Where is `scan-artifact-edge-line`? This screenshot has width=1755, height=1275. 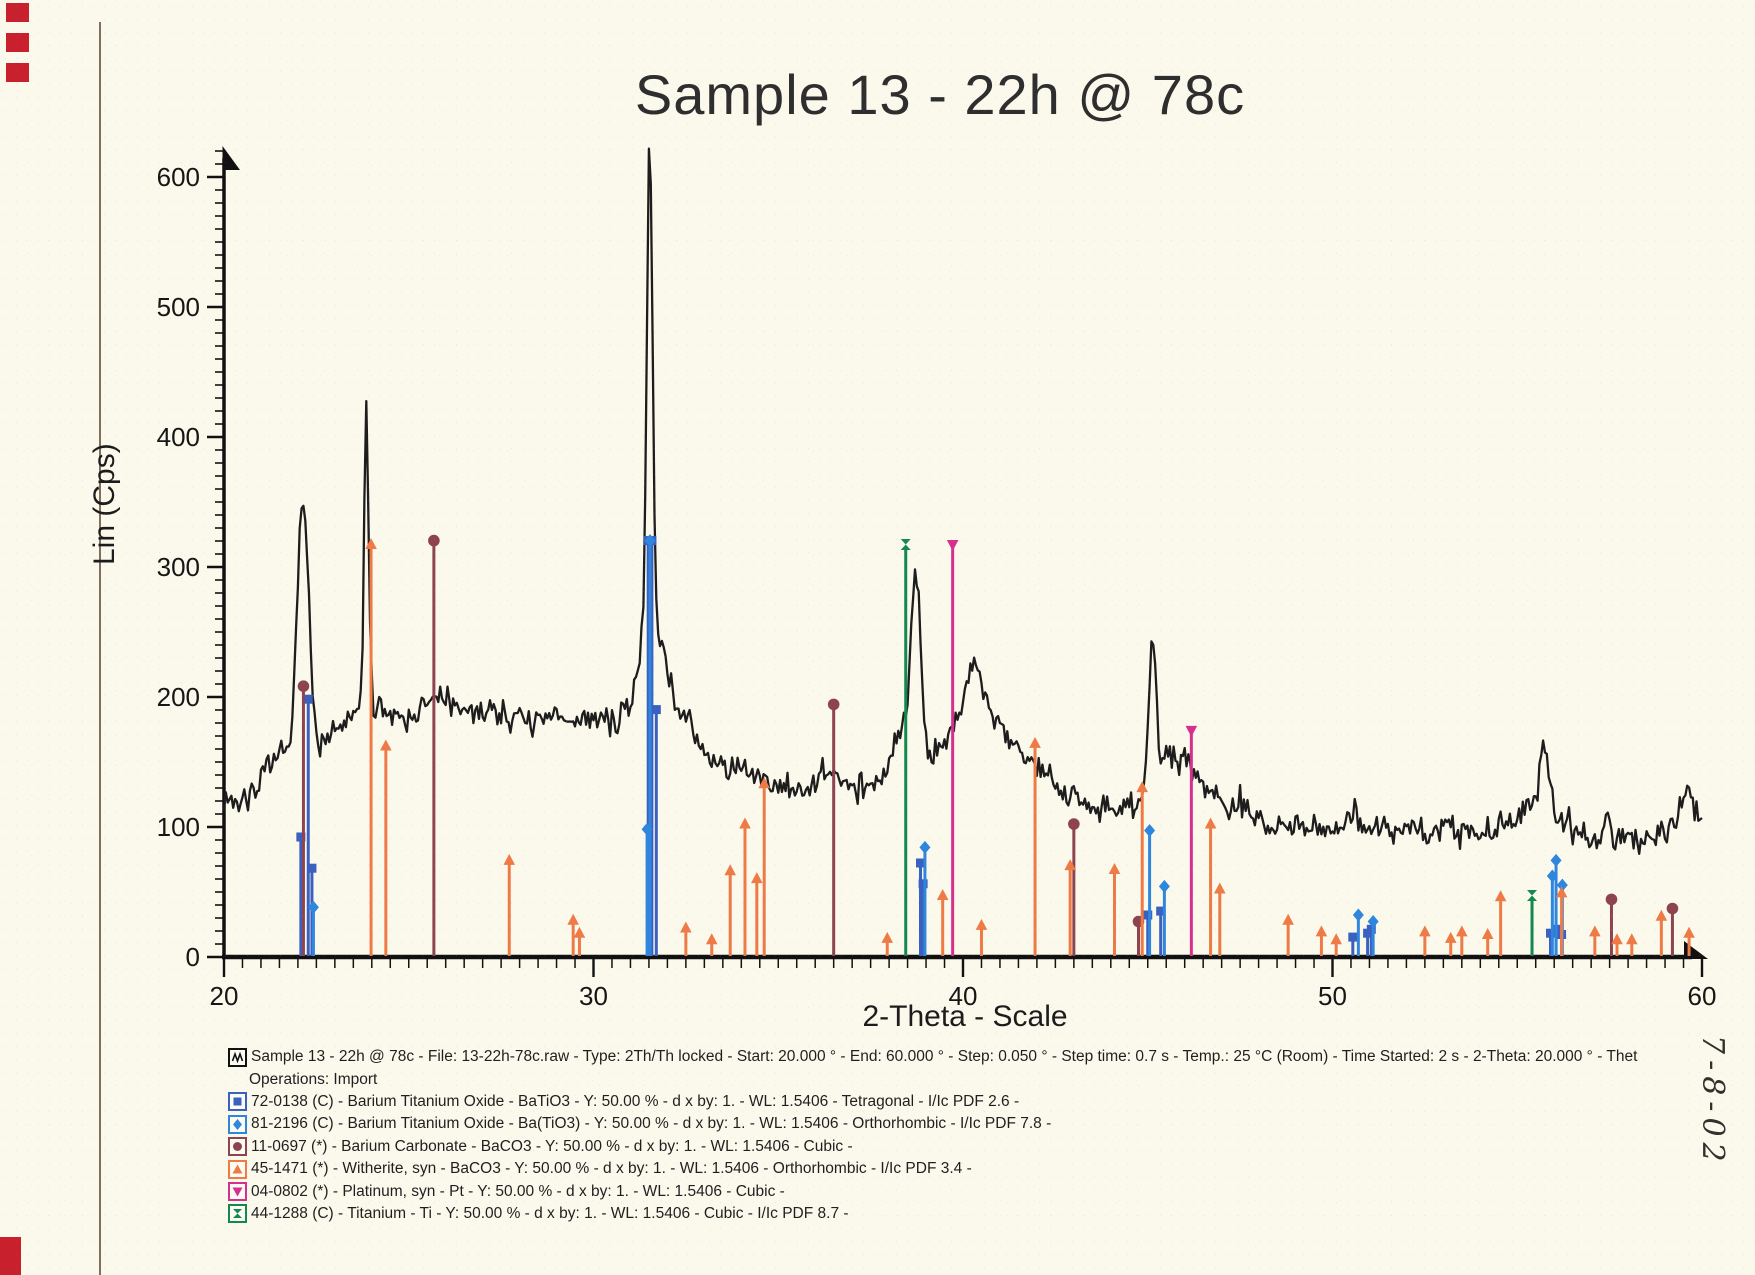 scan-artifact-edge-line is located at coordinates (100, 648).